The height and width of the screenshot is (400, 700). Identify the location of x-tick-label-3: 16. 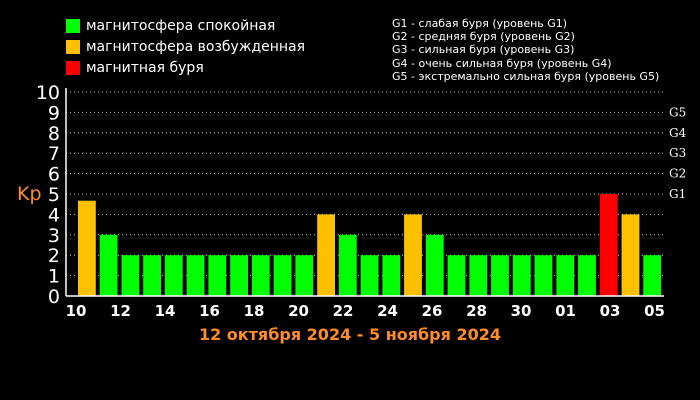
(209, 311).